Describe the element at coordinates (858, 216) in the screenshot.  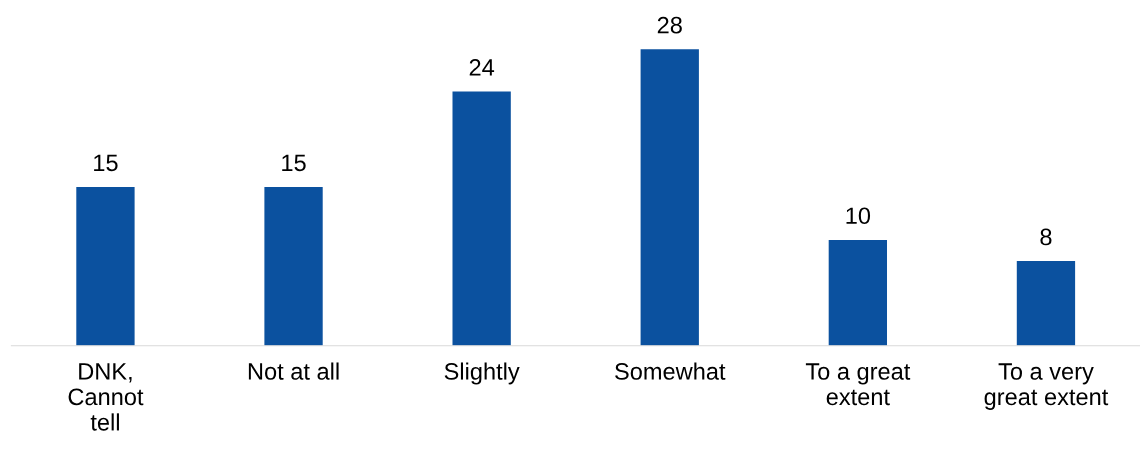
I see `data-label: 10` at that location.